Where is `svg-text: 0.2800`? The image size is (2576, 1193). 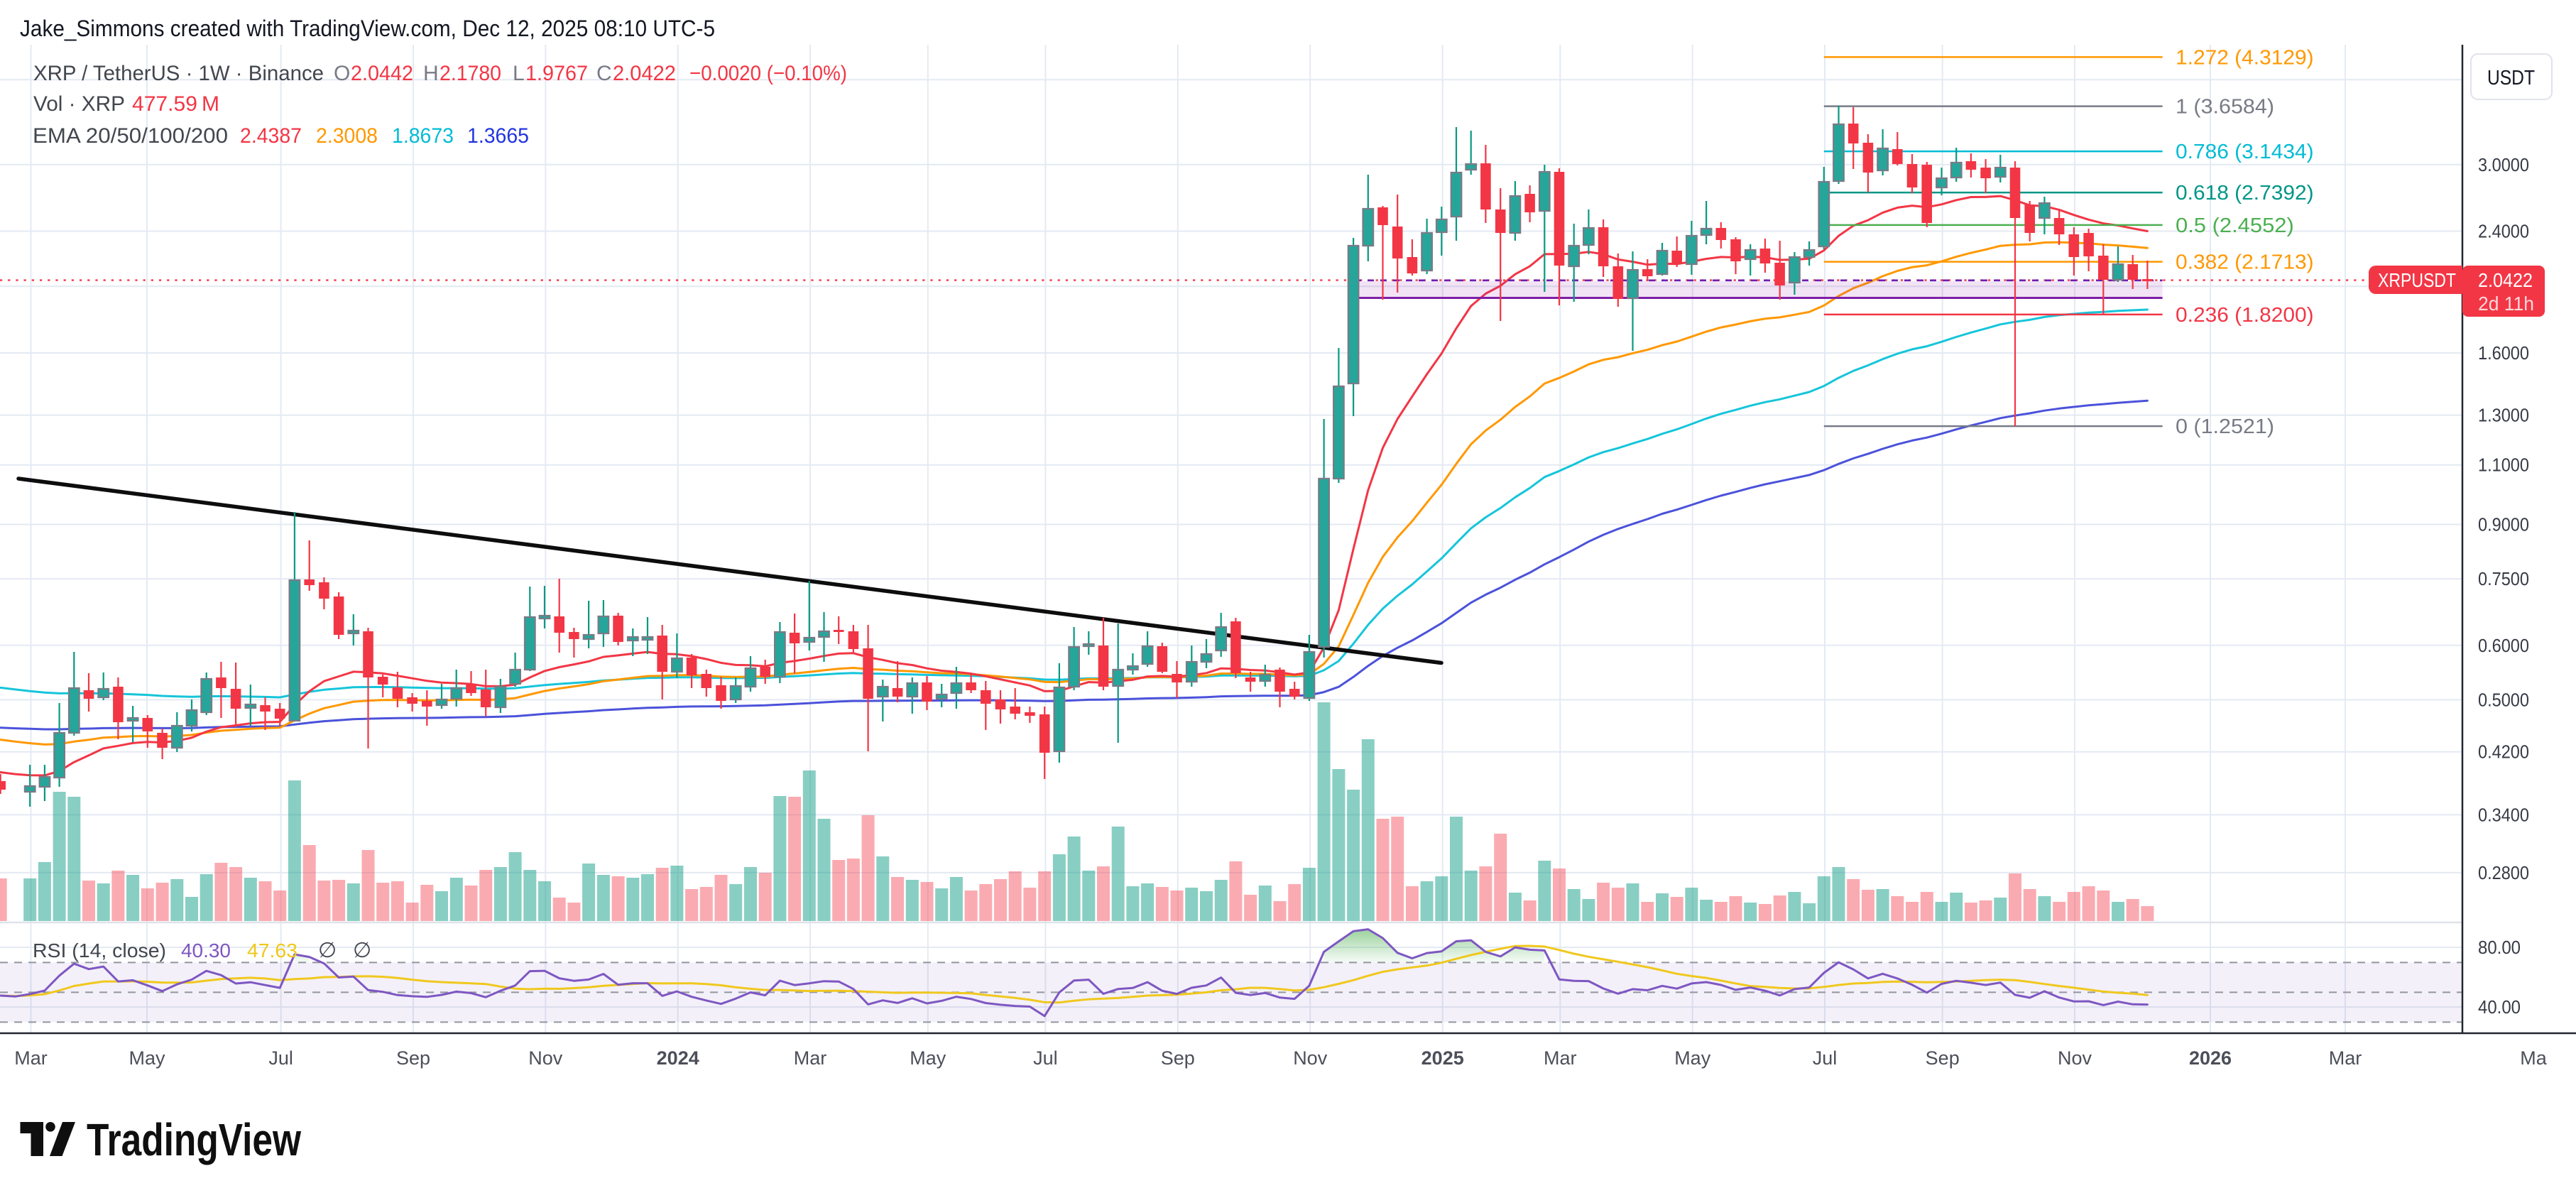
svg-text: 0.2800 is located at coordinates (2503, 872).